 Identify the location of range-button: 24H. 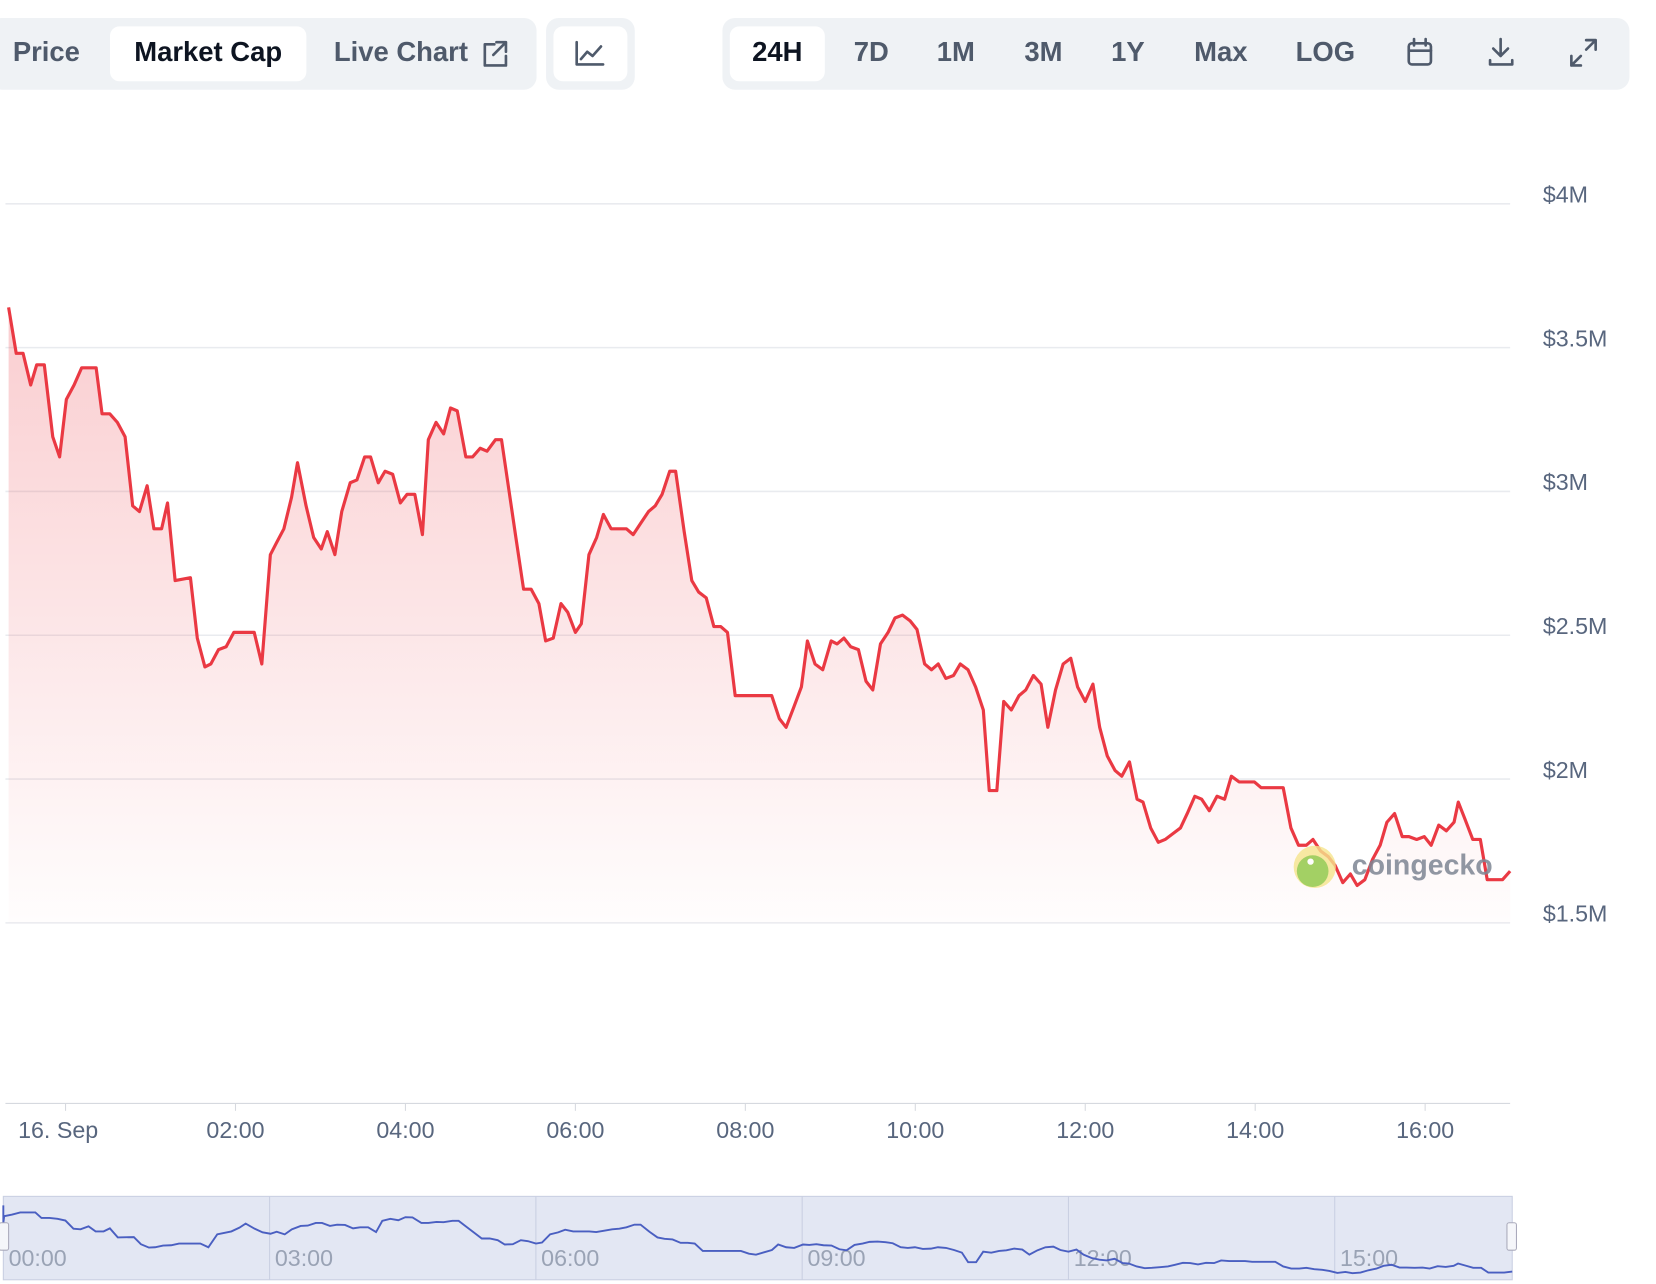
(777, 51).